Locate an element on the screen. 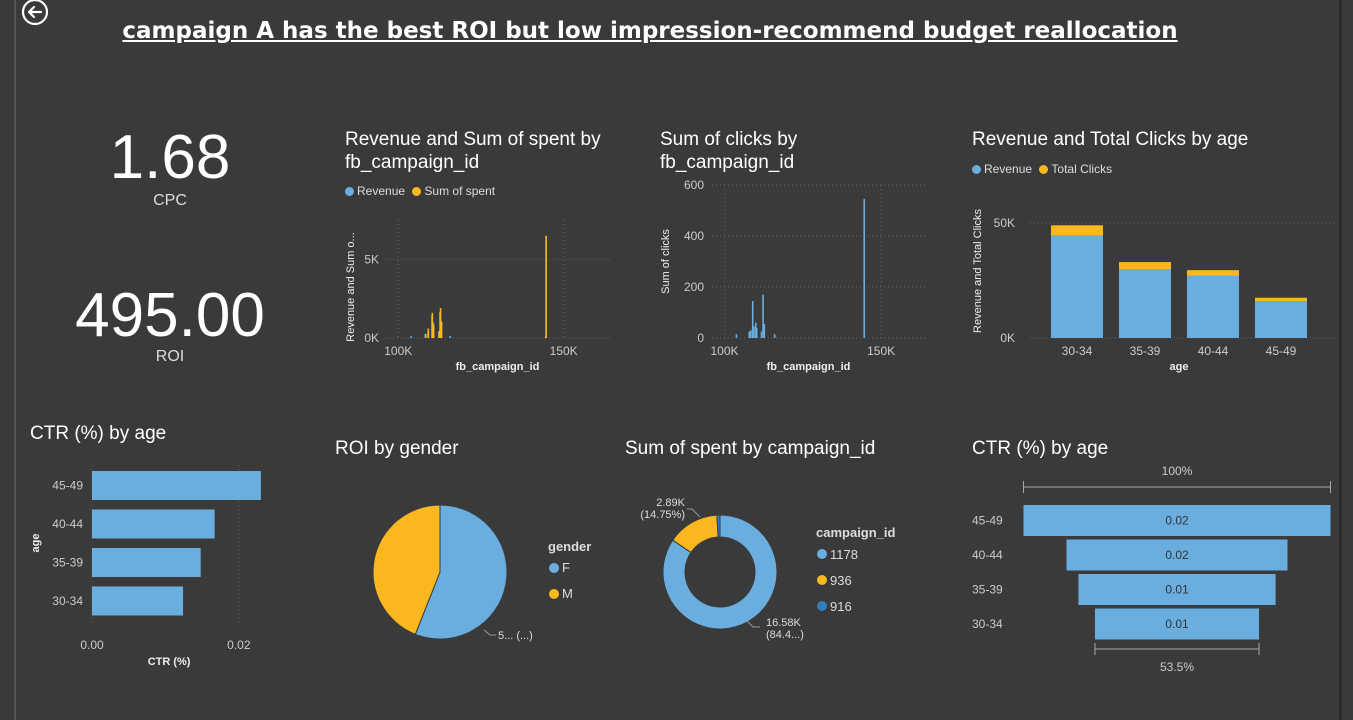 This screenshot has height=720, width=1353. ctr-by-age-bar-chart: 0.00 0.02 45-49 40-44 35-39 30-34 CTR (%) age is located at coordinates (170, 565).